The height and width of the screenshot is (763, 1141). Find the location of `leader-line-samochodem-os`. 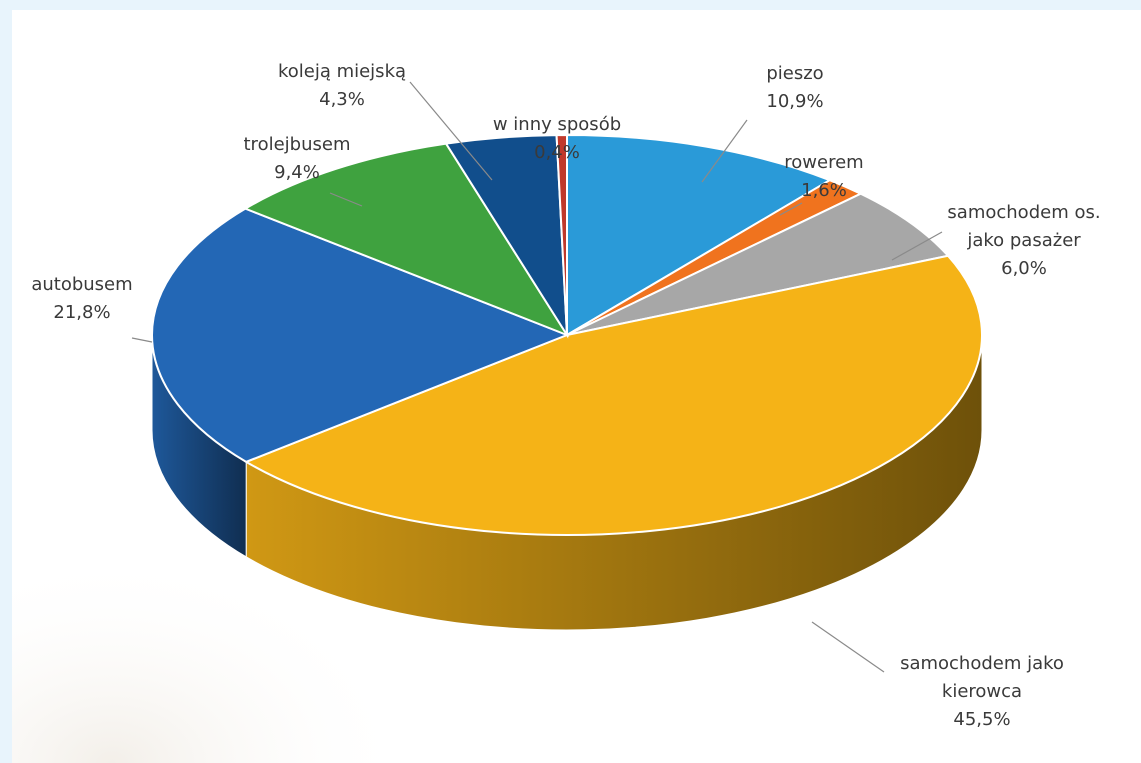

leader-line-samochodem-os is located at coordinates (917, 246).